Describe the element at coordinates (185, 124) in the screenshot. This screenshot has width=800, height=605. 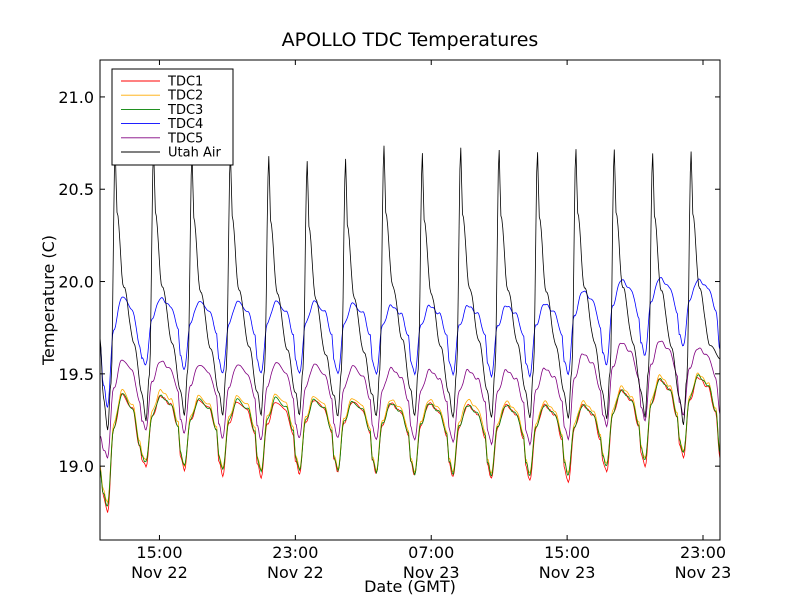
I see `legend-label-tdc4: TDC4` at that location.